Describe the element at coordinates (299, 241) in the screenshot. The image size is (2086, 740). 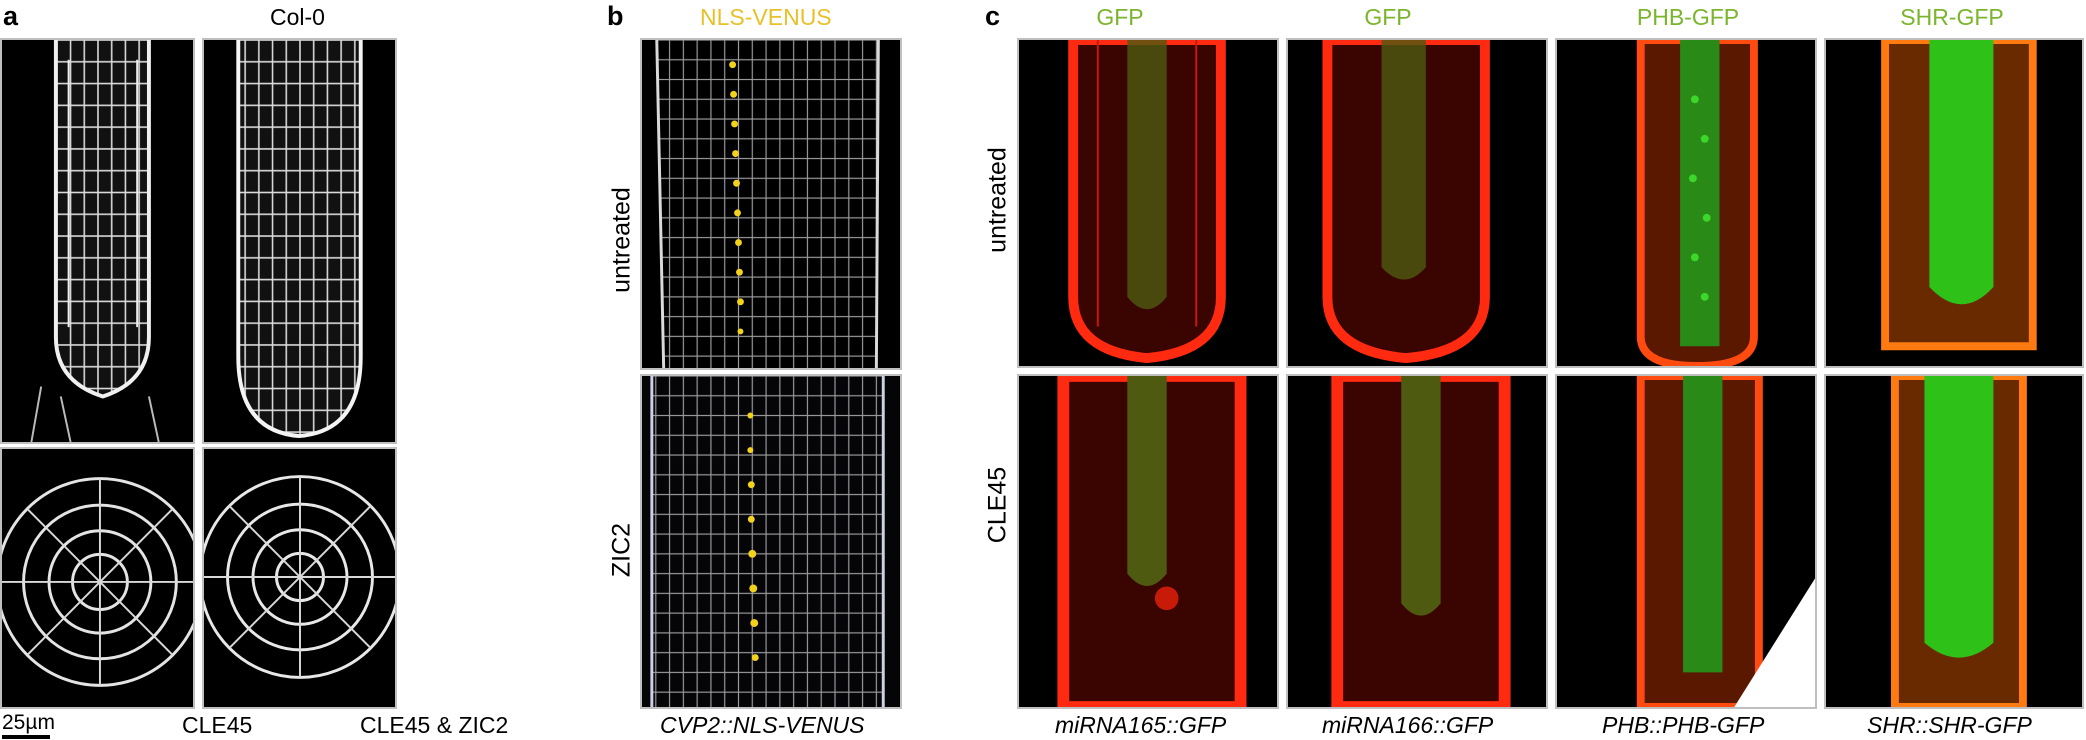
I see `col0-longitudinal-clE45-zic2` at that location.